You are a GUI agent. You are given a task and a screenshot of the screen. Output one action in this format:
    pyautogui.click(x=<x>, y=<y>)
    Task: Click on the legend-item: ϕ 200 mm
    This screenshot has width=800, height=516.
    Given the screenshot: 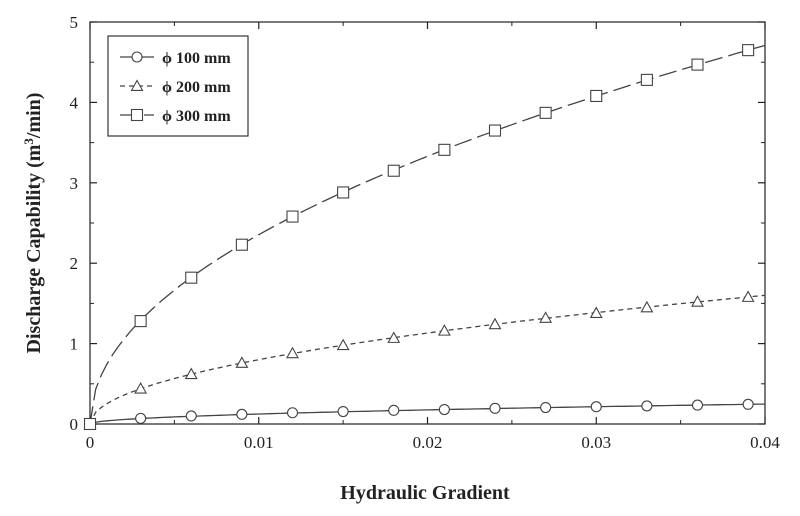 What is the action you would take?
    pyautogui.click(x=175, y=87)
    